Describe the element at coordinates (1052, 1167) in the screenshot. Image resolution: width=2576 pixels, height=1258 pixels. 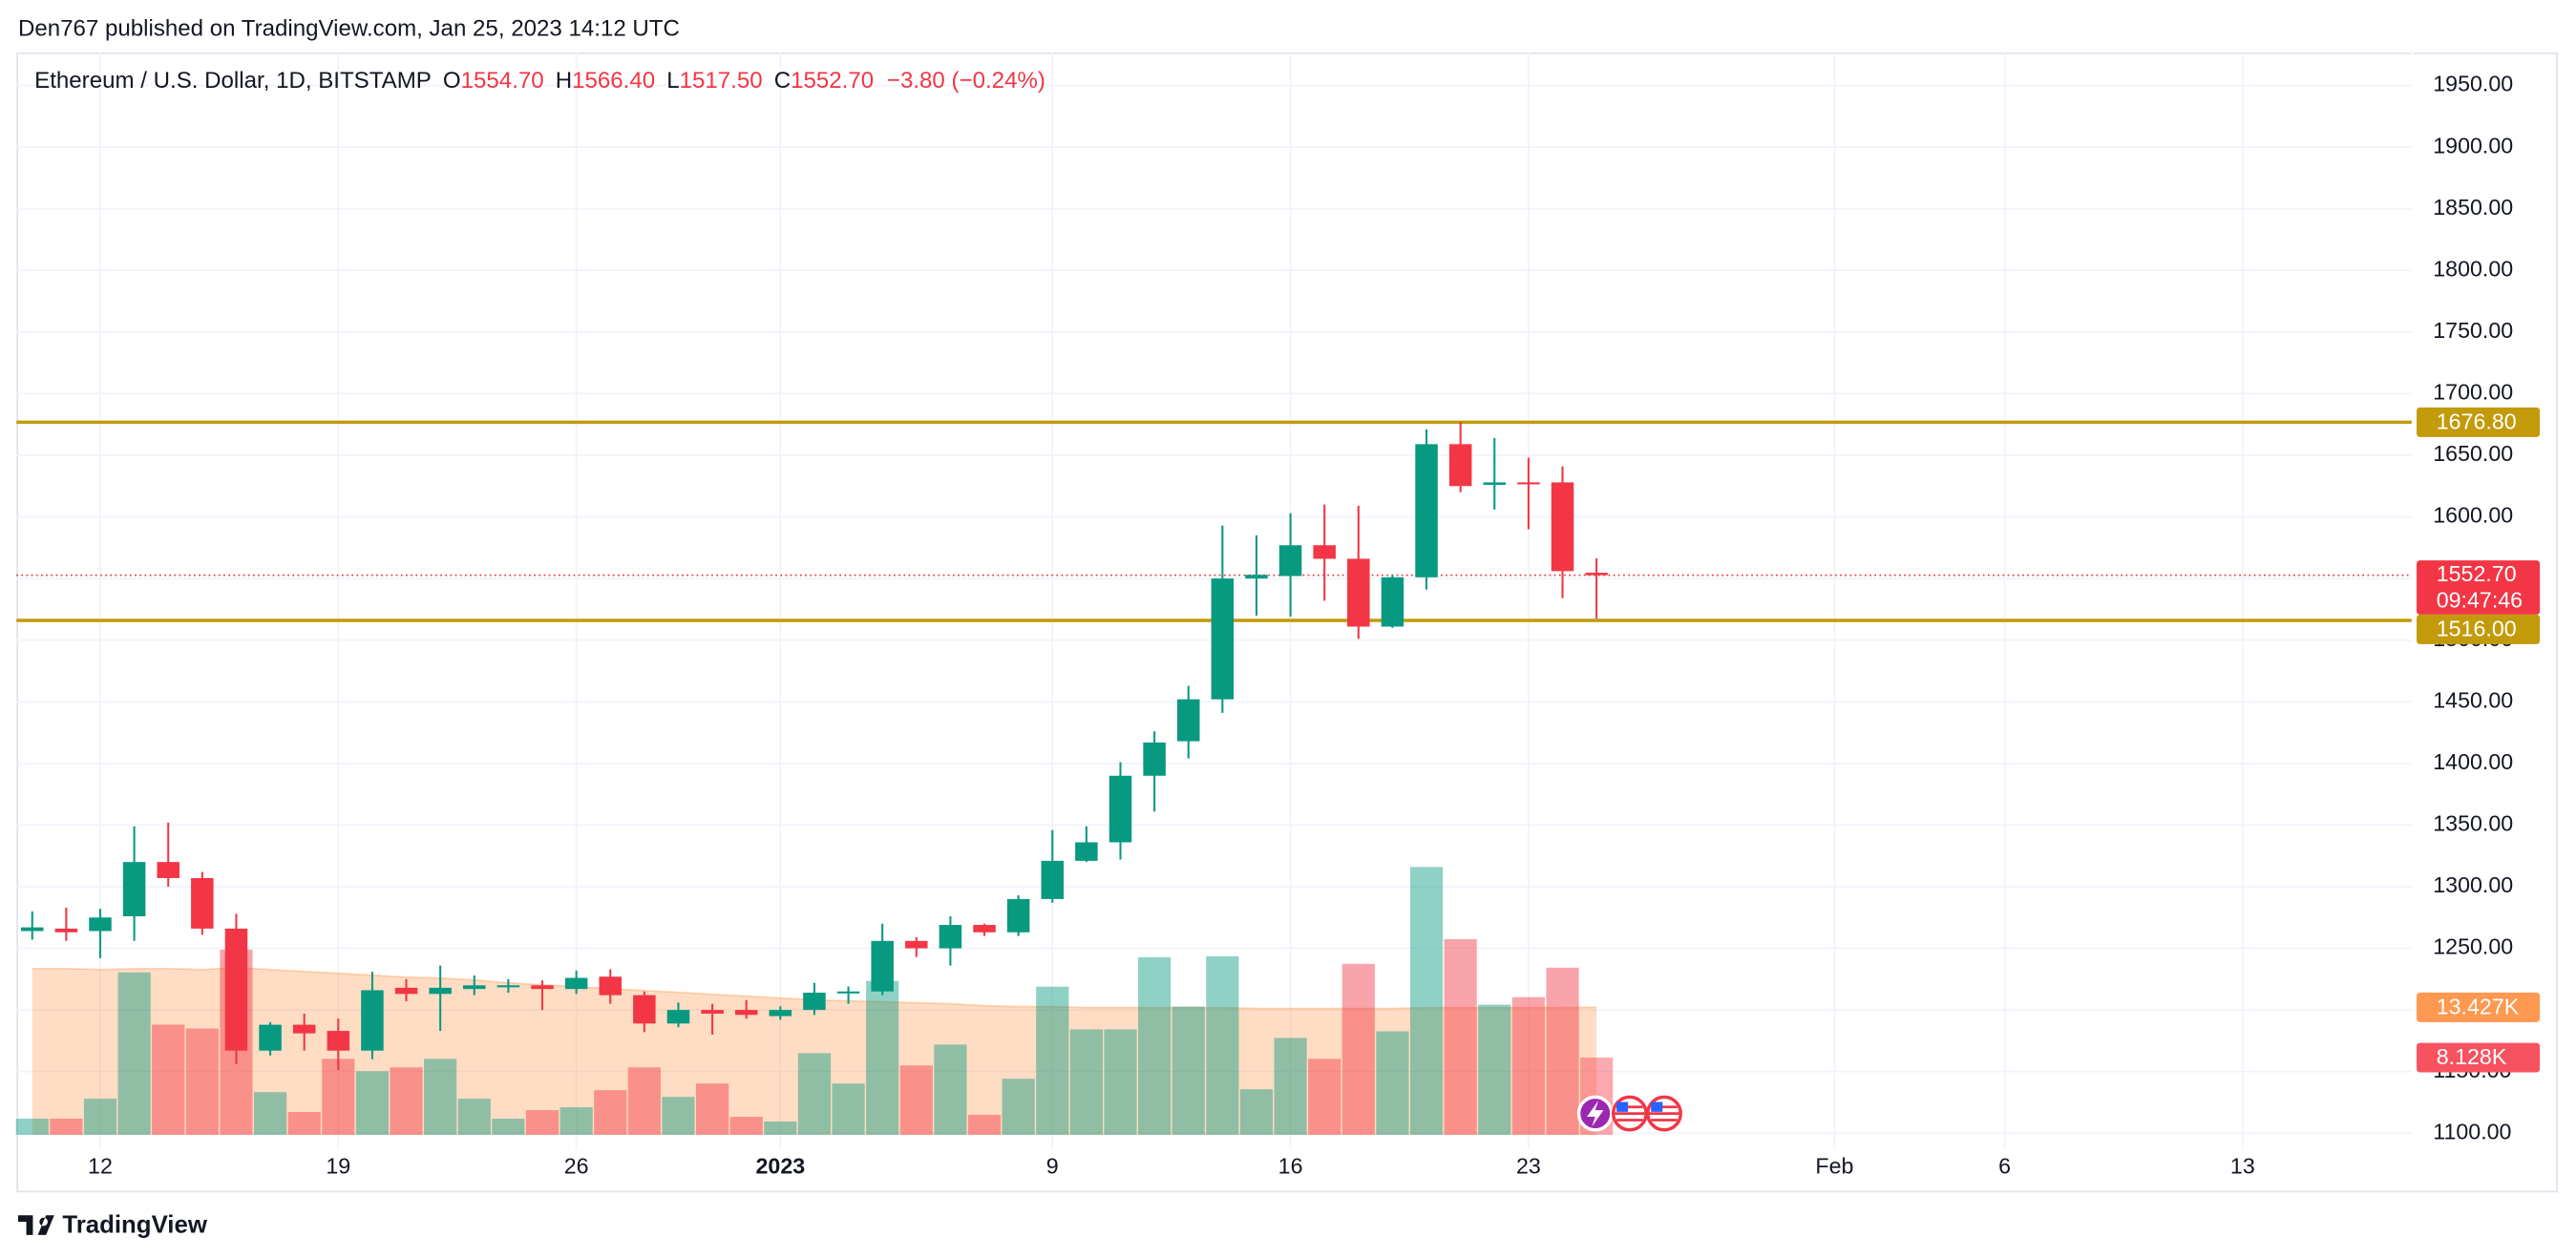
I see `x-tick-label: 9` at that location.